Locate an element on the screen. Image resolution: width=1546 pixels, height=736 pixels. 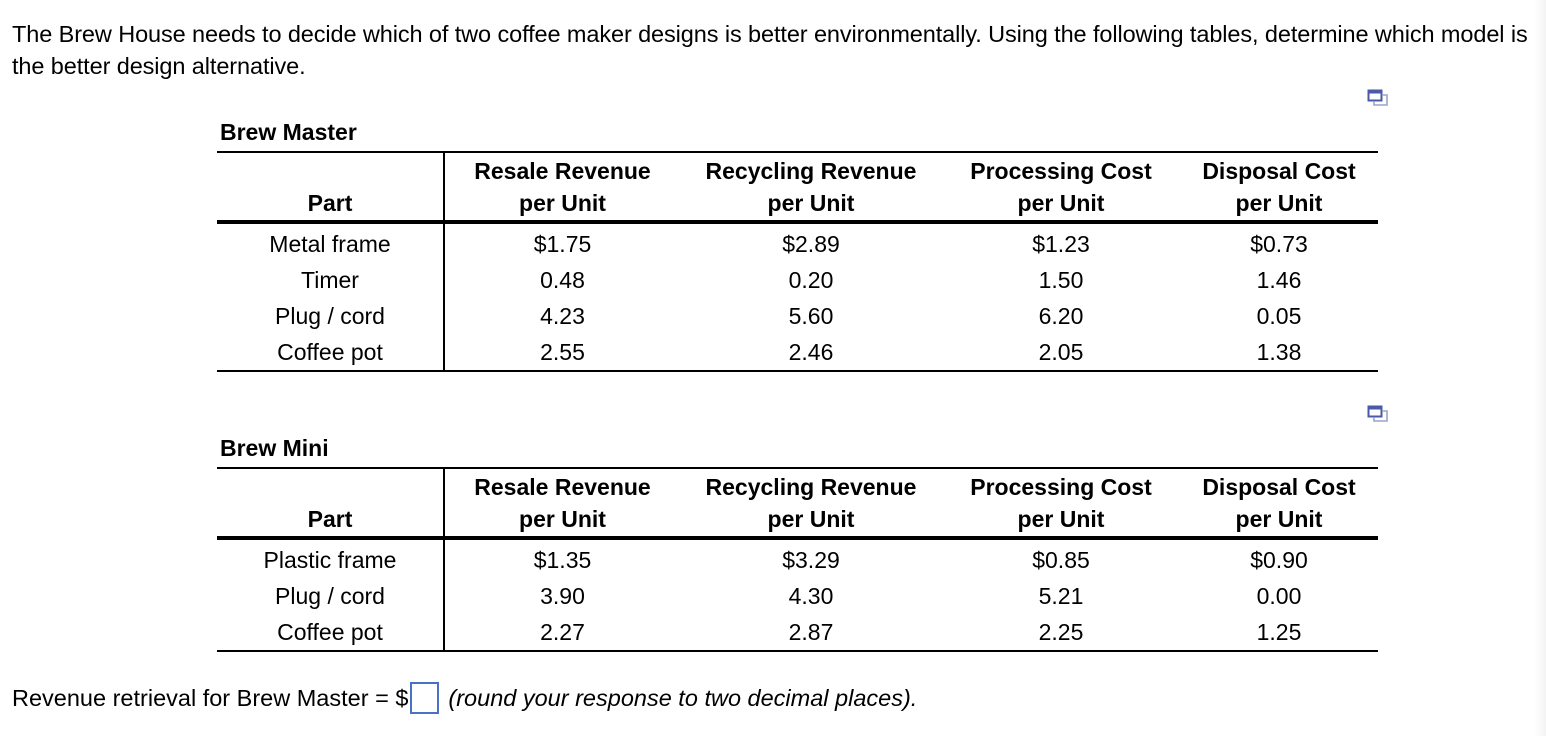
cell-disposal: 1.38 is located at coordinates (1279, 353).